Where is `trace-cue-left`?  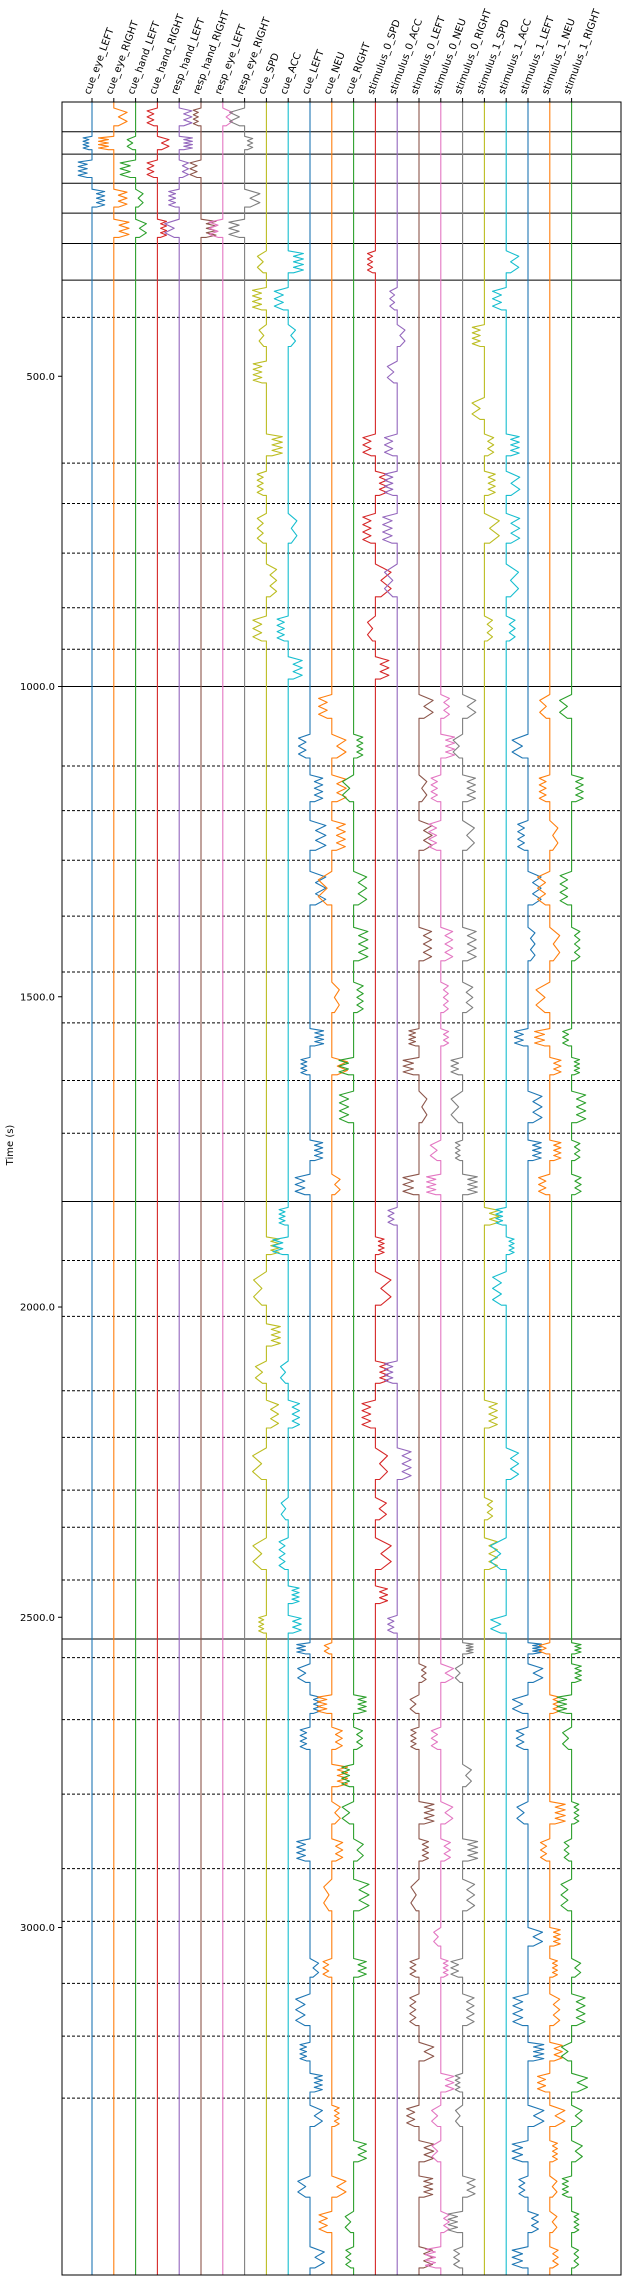
trace-cue-left is located at coordinates (310, 1188).